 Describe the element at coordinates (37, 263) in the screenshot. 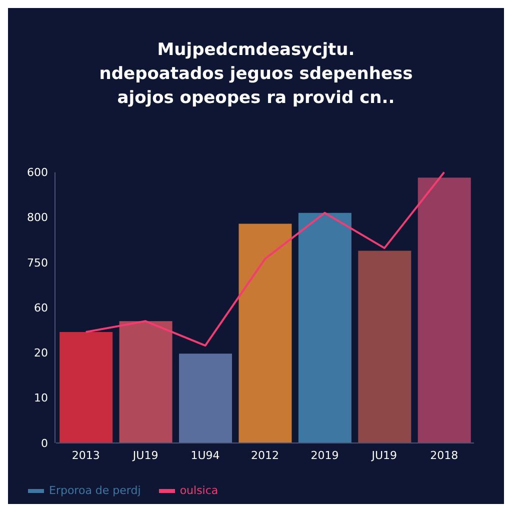

I see `text: 750` at that location.